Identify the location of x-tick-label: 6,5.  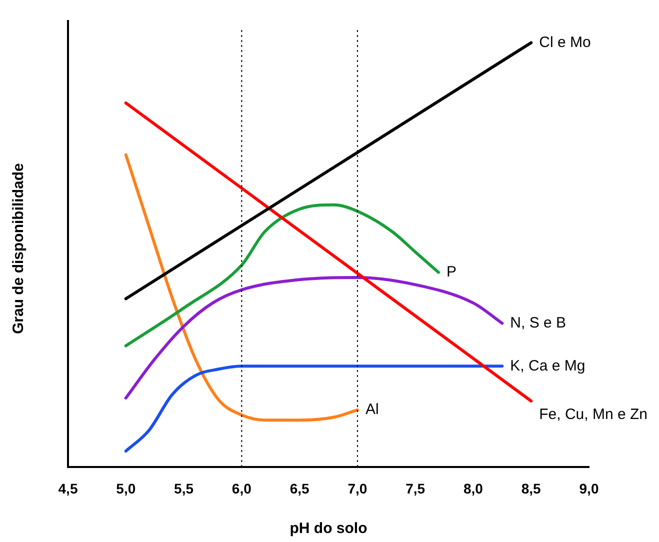
(300, 488).